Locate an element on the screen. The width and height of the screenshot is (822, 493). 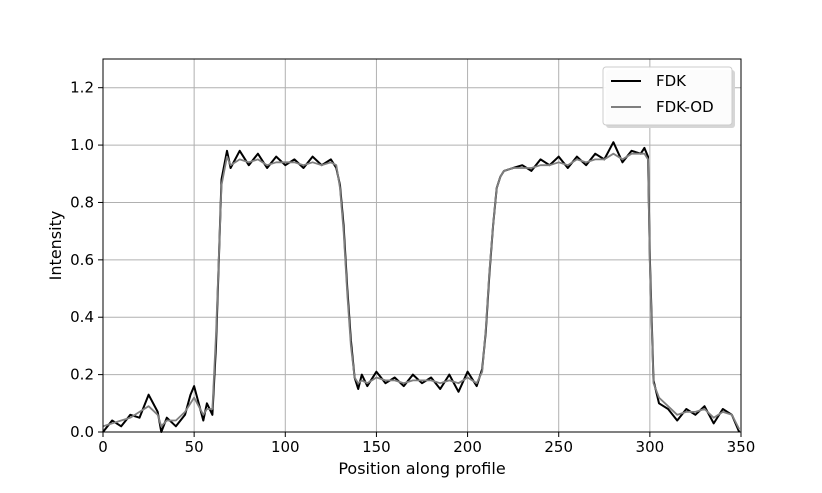
x-tick-label: 350 is located at coordinates (741, 447).